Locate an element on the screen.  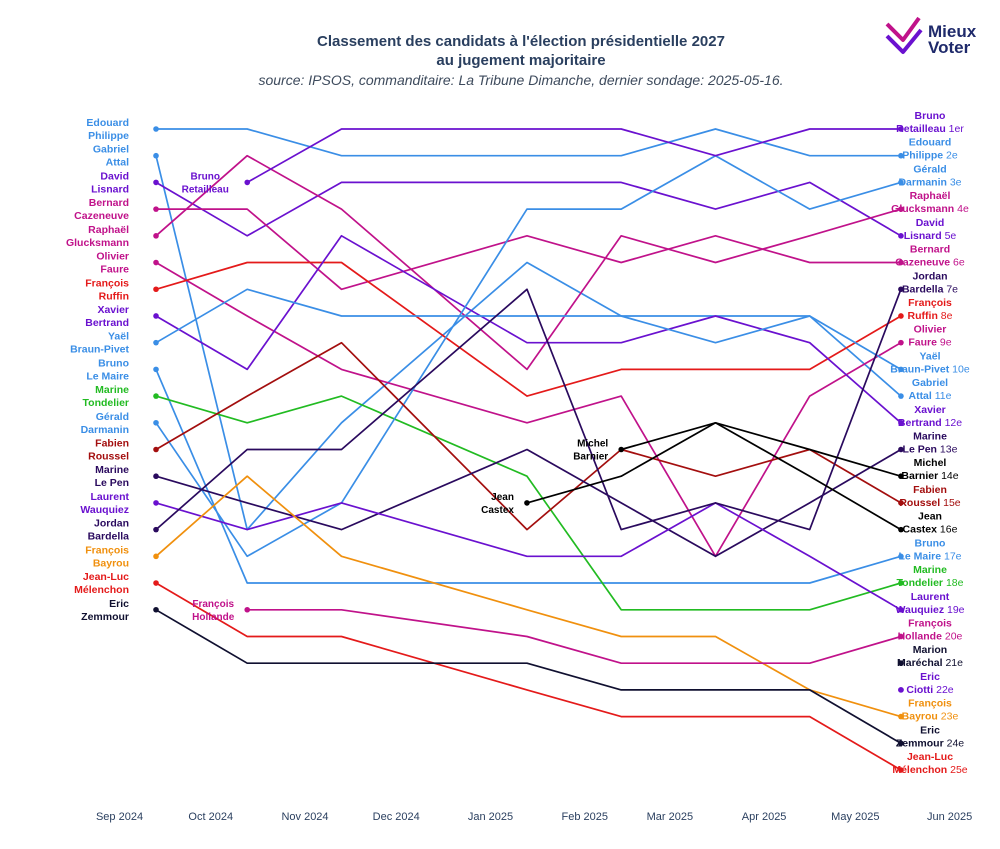
annotation-last-francois-hollande: Hollande is located at coordinates (213, 617).